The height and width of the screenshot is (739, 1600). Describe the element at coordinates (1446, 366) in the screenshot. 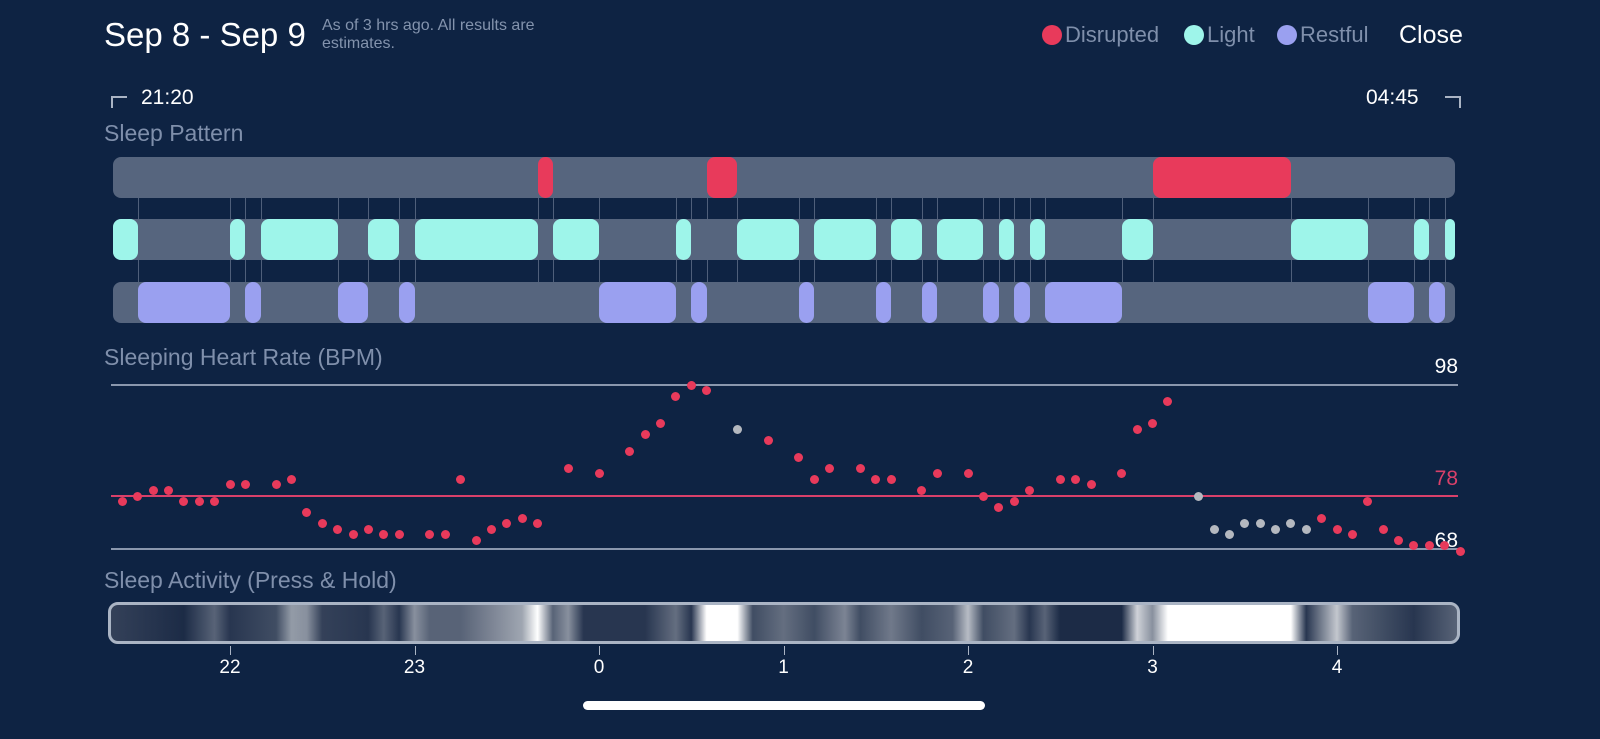

I see `max-label: 98` at that location.